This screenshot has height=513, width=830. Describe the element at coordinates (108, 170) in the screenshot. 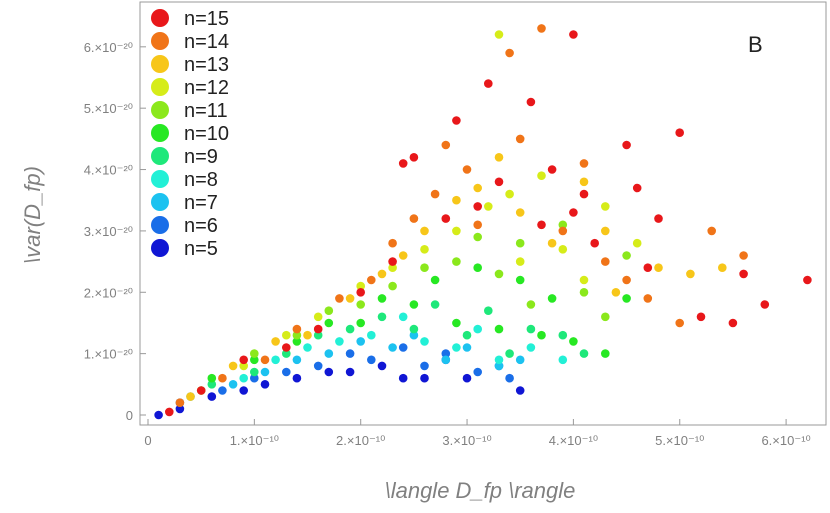

I see `y-tick-label: 4.×10⁻²⁰` at that location.